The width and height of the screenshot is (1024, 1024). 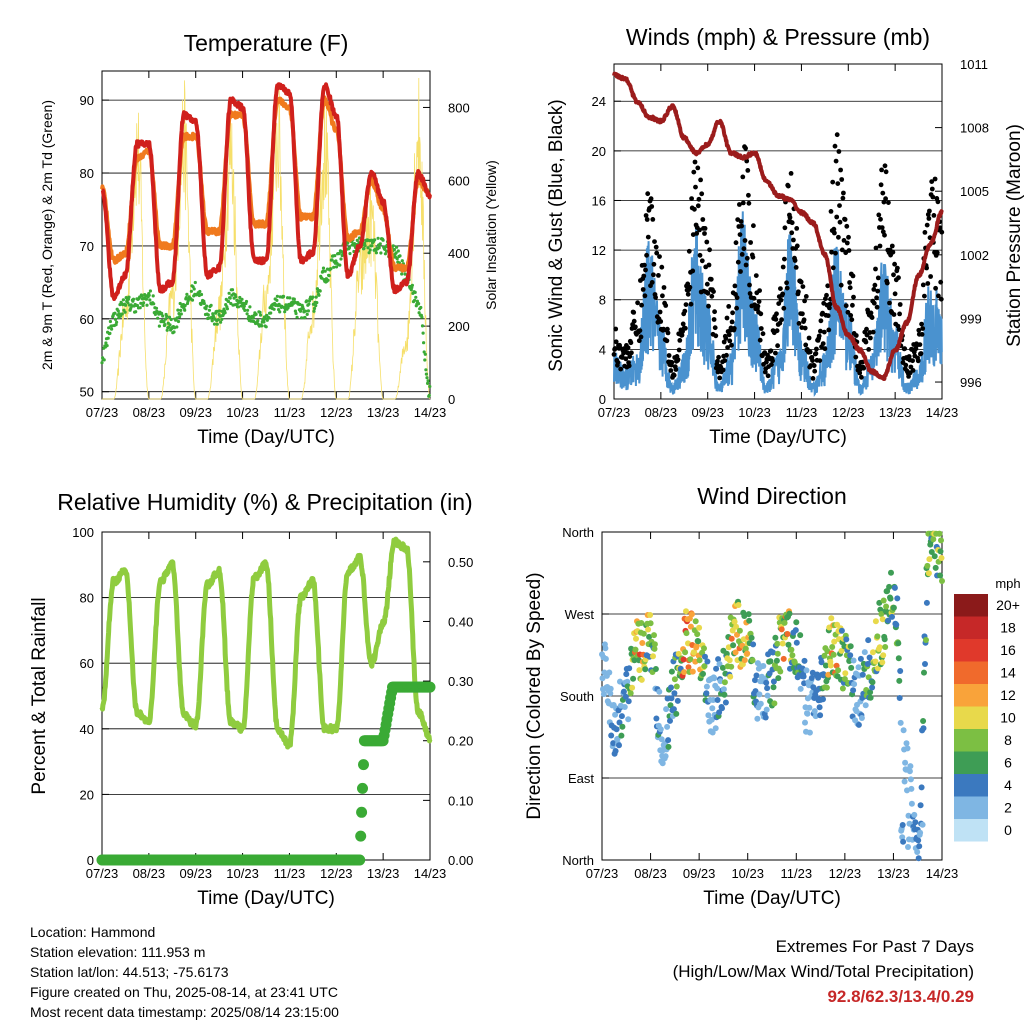 I want to click on colorbar-label-5: 10, so click(x=1008, y=718).